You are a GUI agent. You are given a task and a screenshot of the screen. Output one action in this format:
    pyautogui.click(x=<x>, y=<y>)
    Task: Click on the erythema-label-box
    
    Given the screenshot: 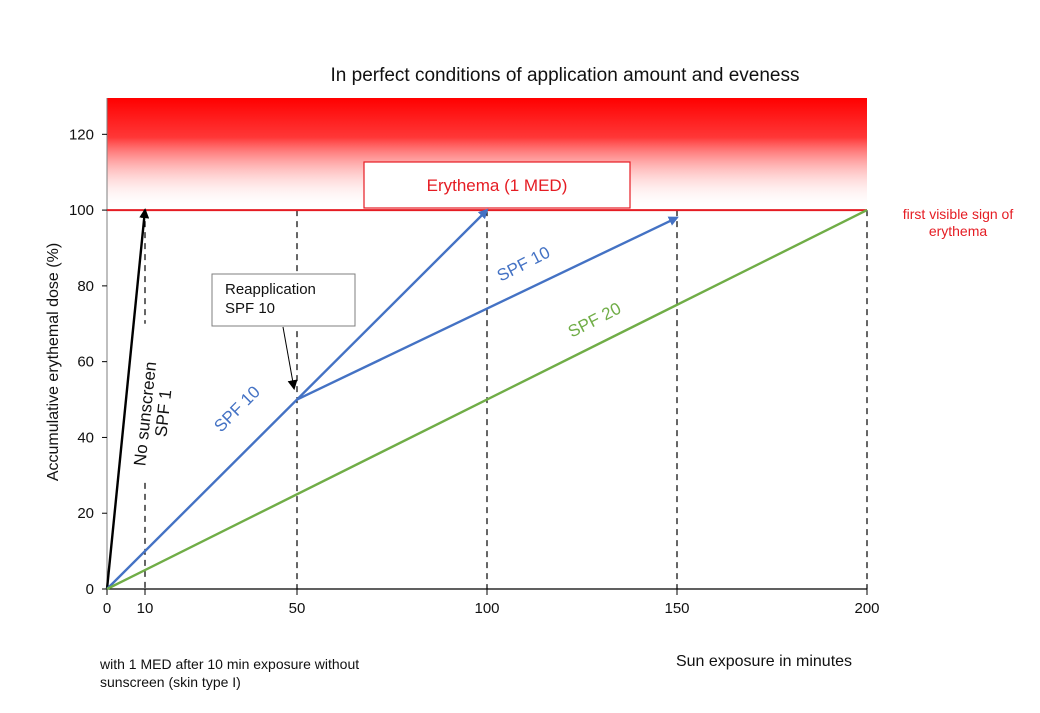 What is the action you would take?
    pyautogui.click(x=497, y=185)
    